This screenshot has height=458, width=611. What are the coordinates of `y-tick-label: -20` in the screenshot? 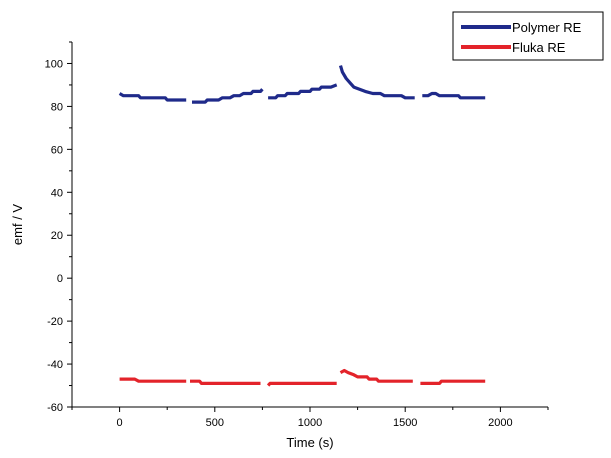 It's located at (55, 322).